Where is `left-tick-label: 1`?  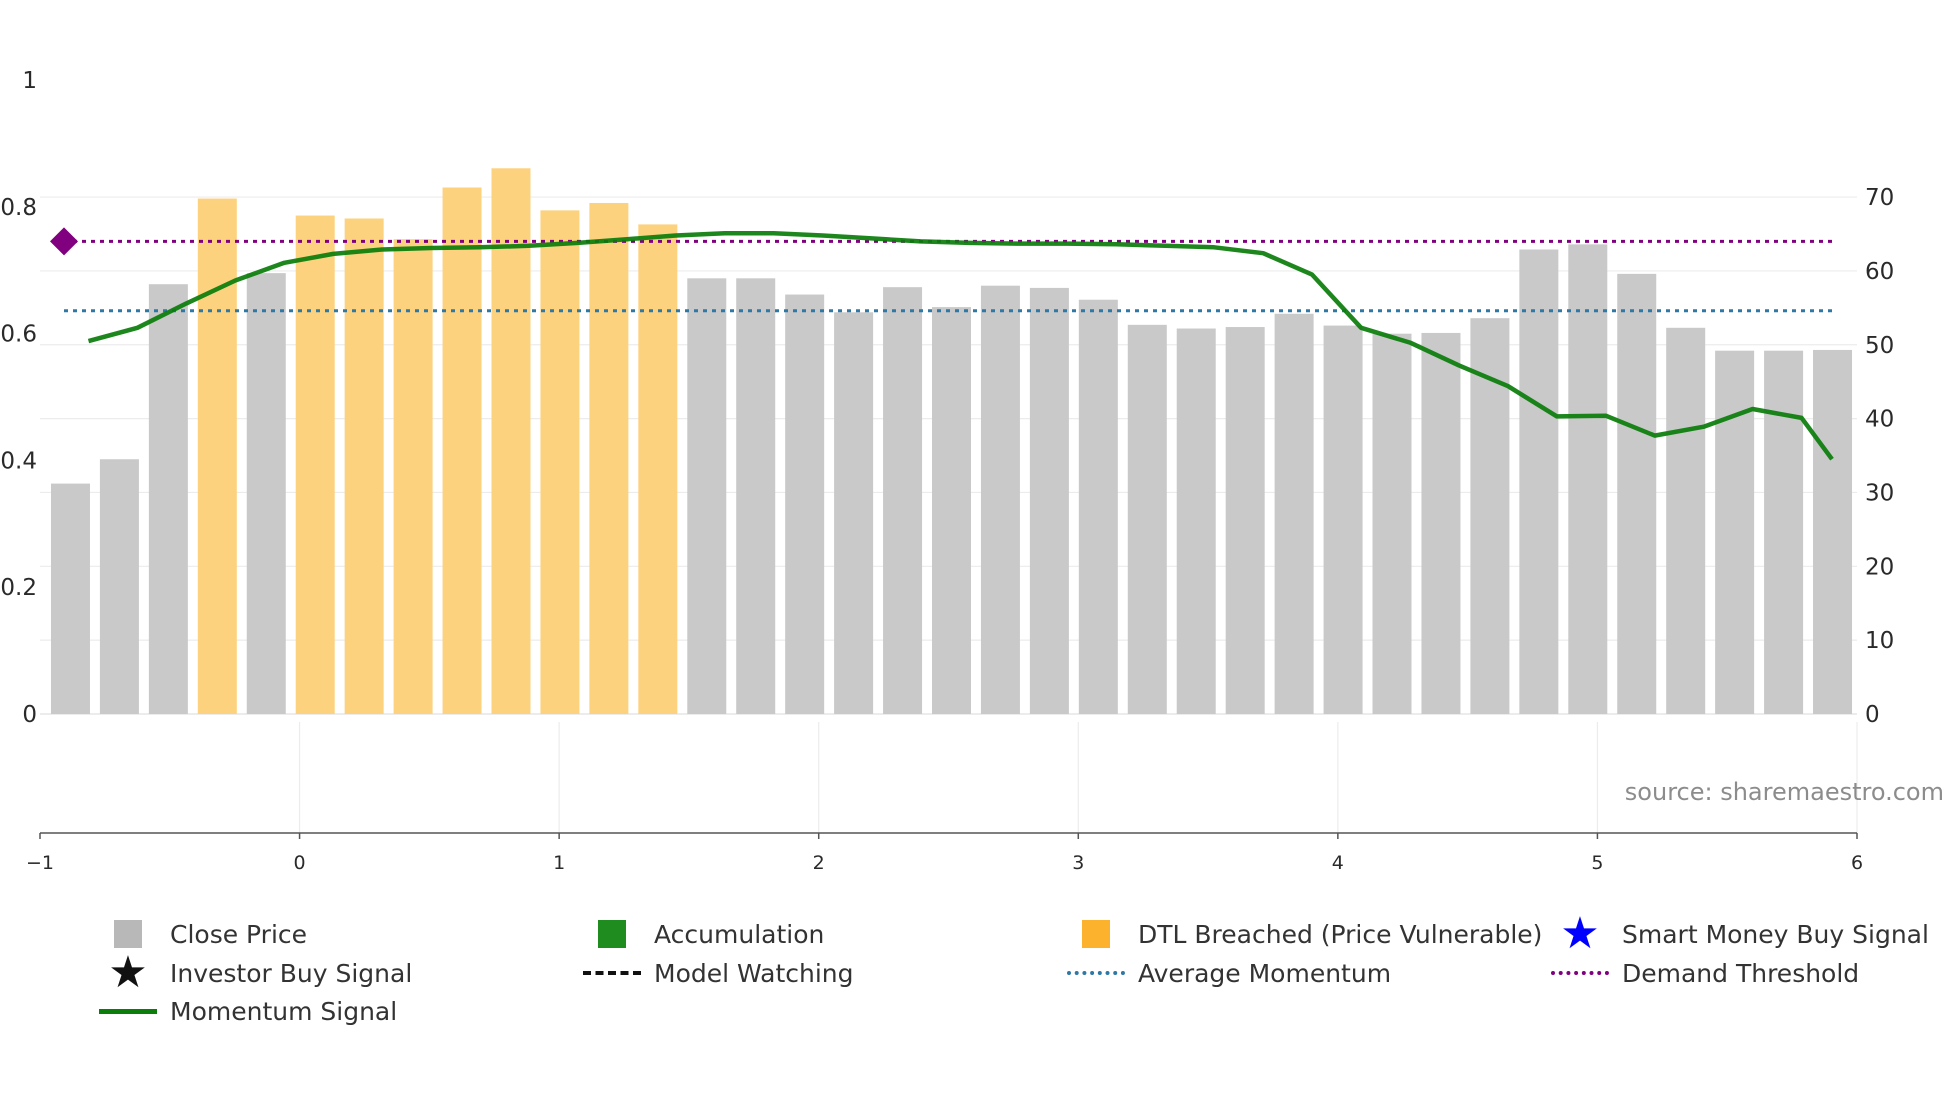 left-tick-label: 1 is located at coordinates (29, 81).